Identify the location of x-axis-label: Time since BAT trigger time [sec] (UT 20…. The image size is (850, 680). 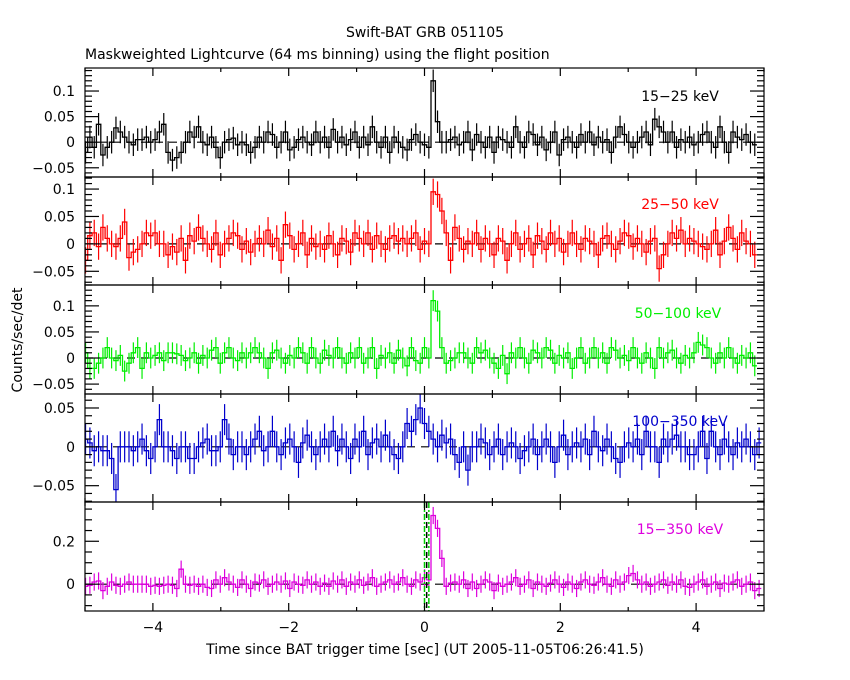
(424, 650).